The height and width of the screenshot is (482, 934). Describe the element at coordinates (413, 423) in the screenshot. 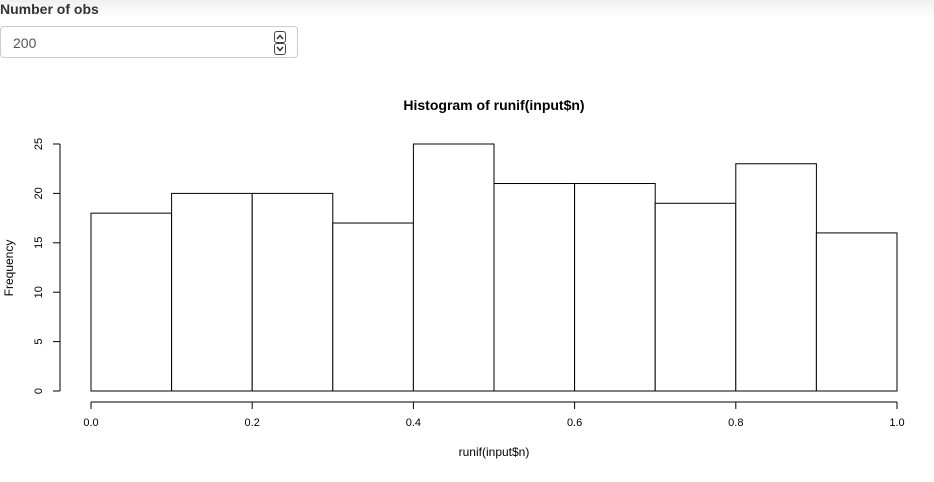

I see `x-tick-label: 0.4` at that location.